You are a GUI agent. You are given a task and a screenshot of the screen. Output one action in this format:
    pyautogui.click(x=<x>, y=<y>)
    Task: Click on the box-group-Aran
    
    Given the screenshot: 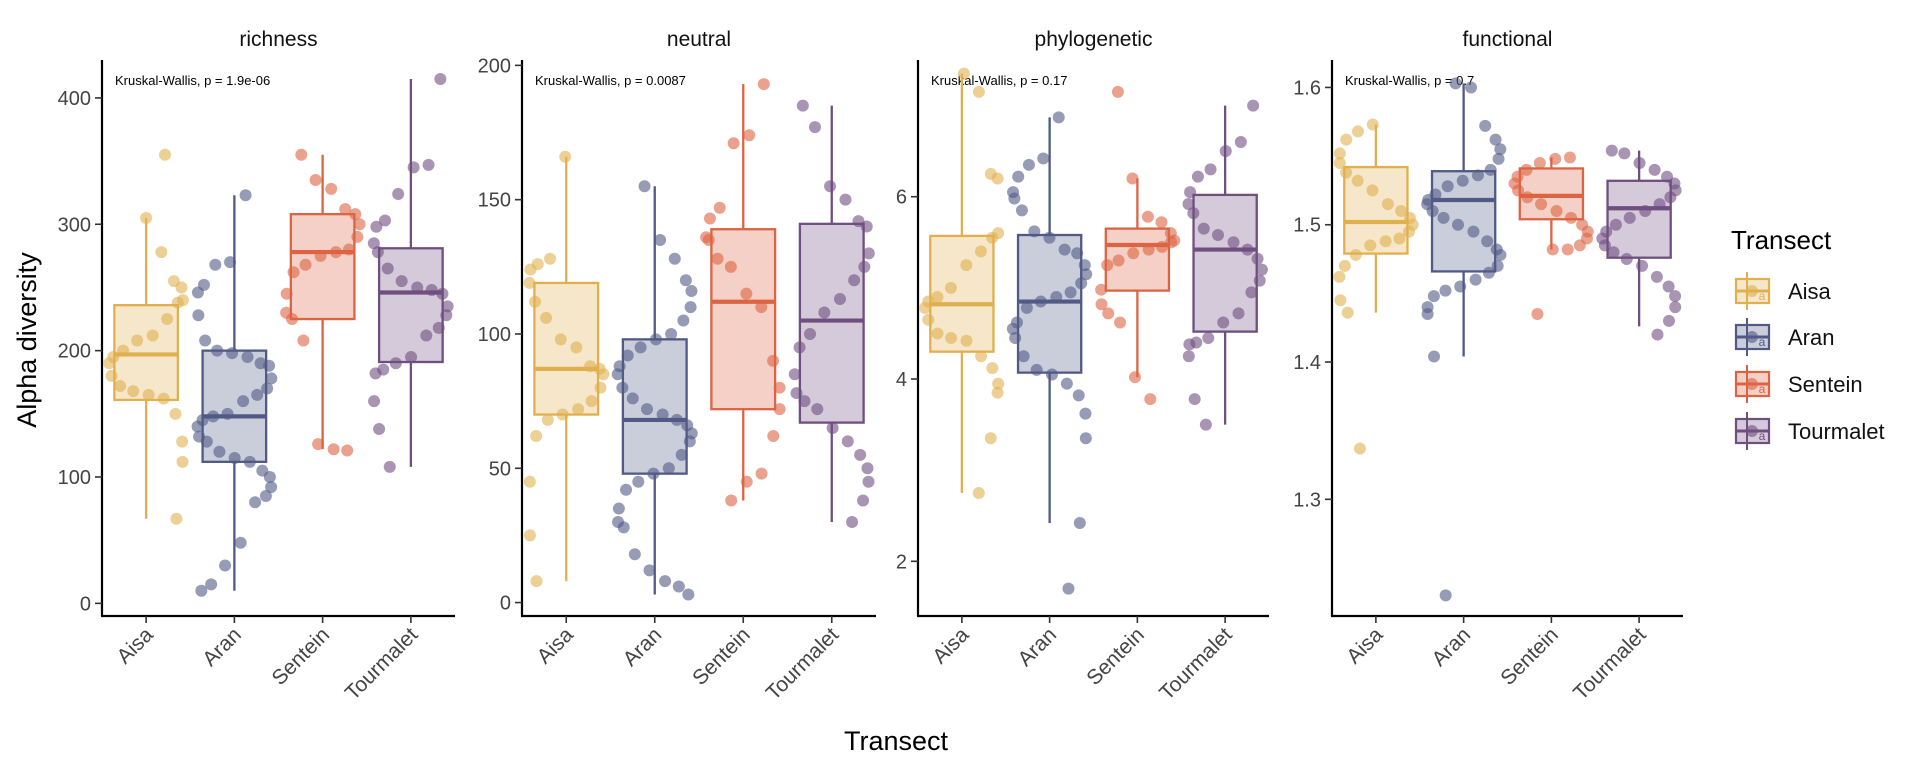 What is the action you would take?
    pyautogui.click(x=234, y=393)
    